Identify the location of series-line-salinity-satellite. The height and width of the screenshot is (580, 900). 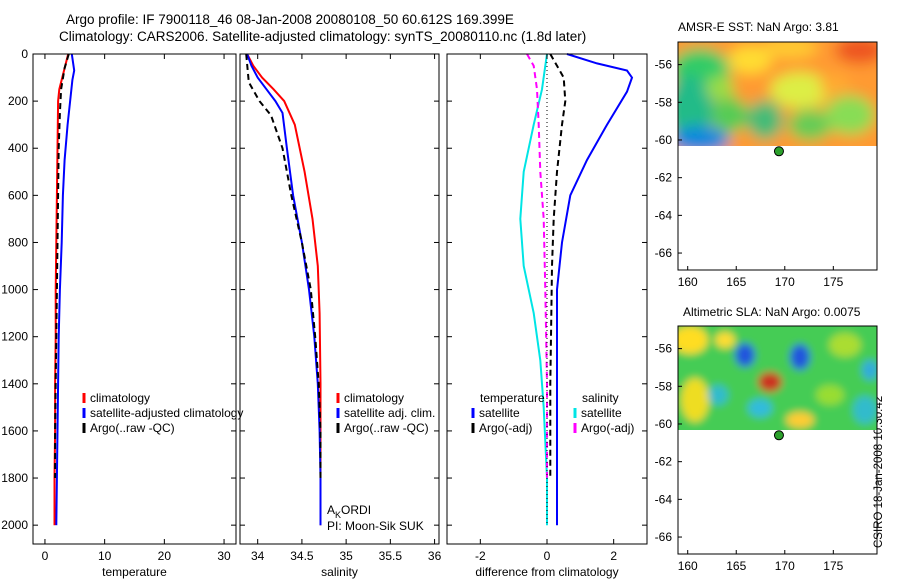
(533, 289).